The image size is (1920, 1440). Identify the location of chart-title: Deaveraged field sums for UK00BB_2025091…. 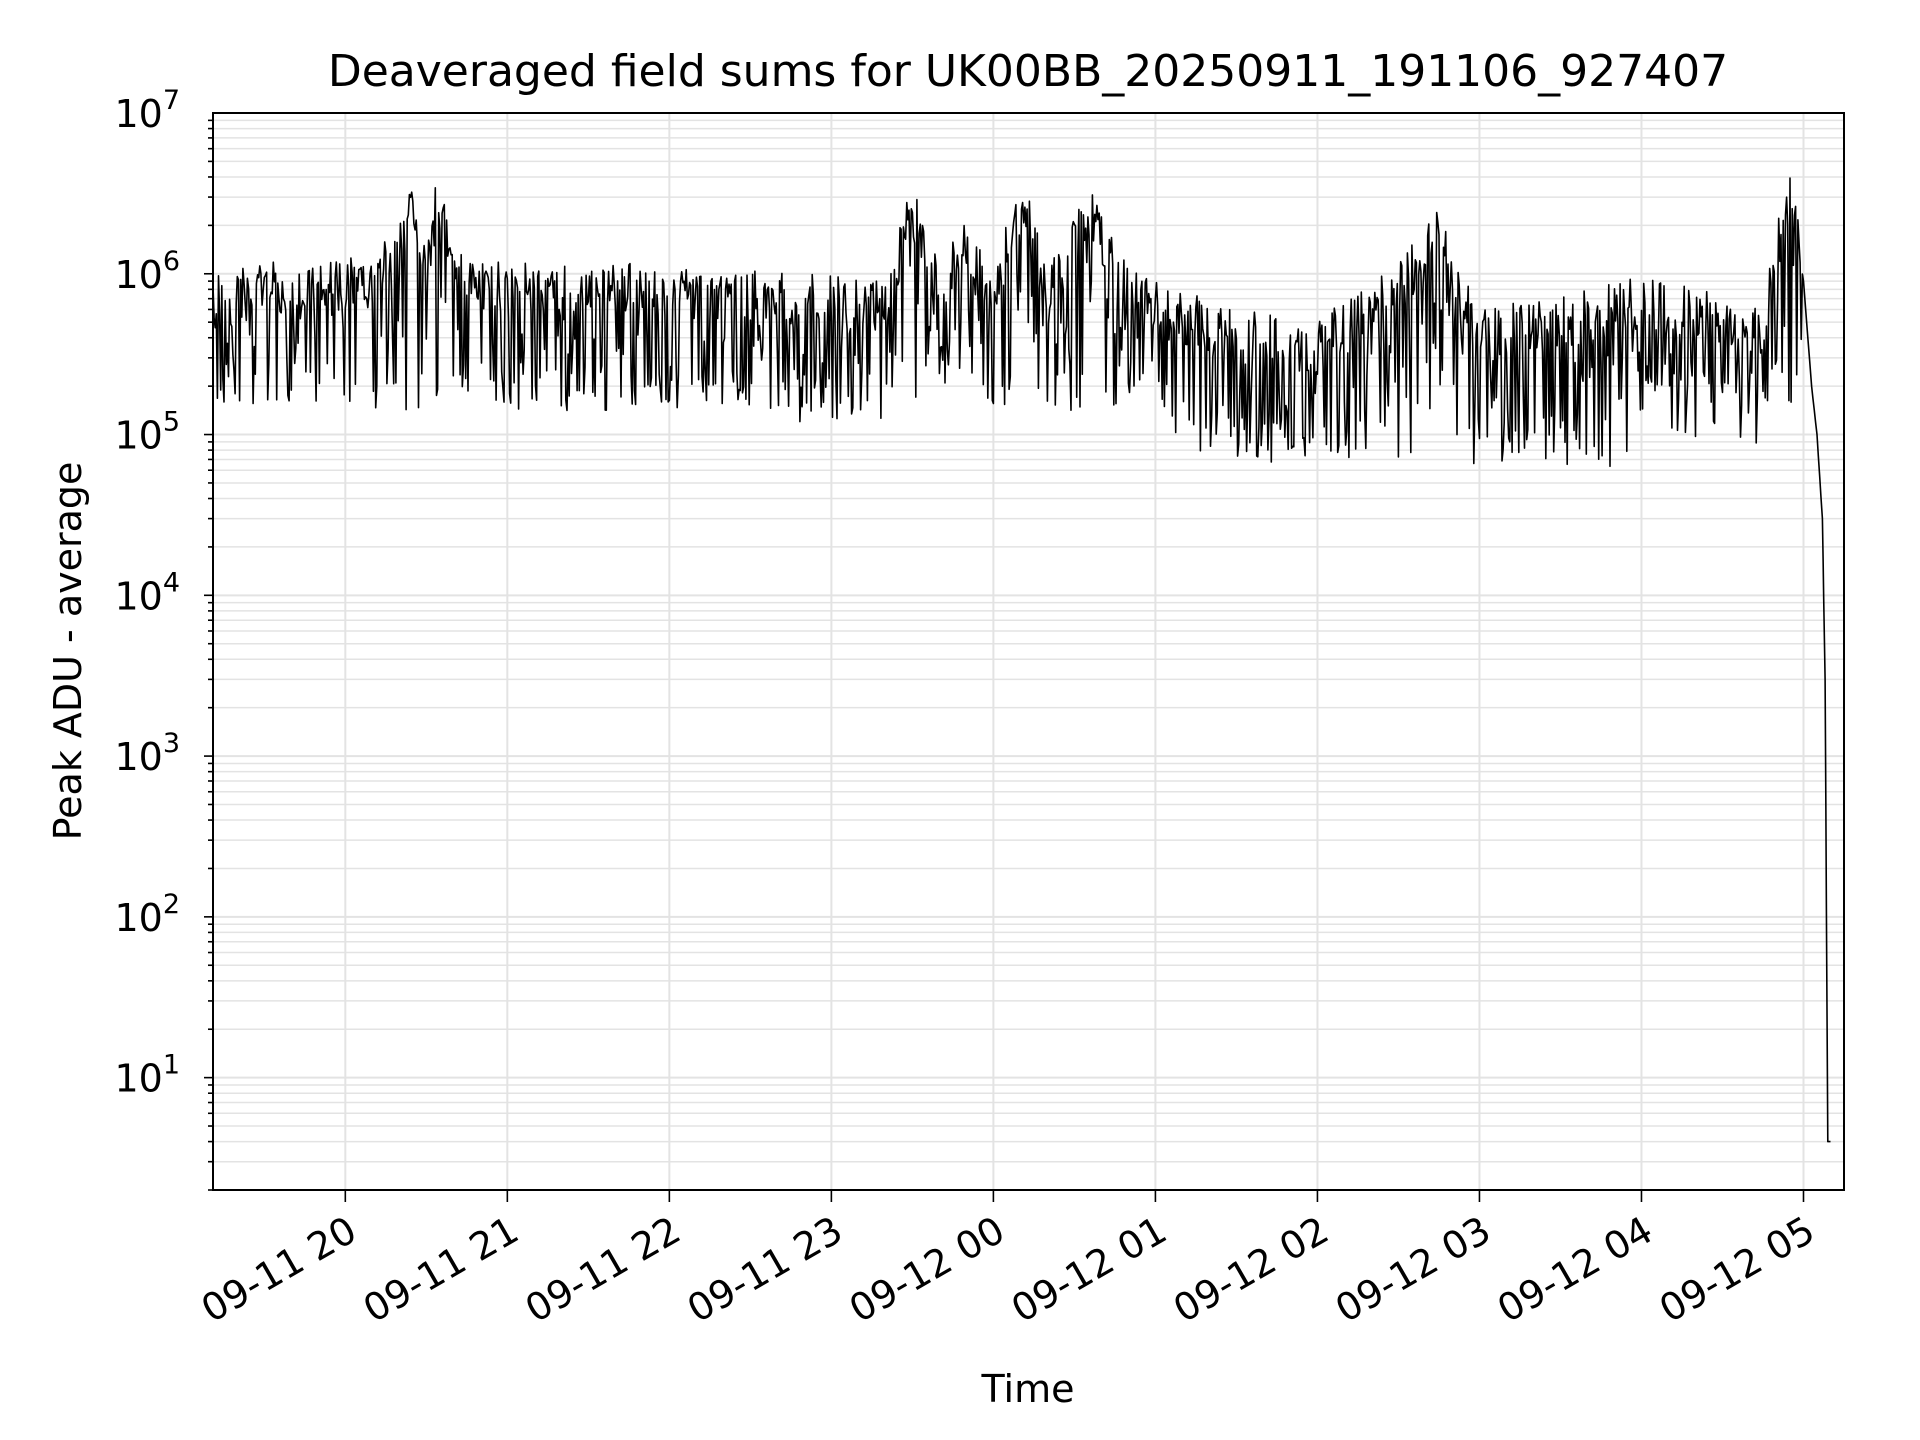
(1028, 71).